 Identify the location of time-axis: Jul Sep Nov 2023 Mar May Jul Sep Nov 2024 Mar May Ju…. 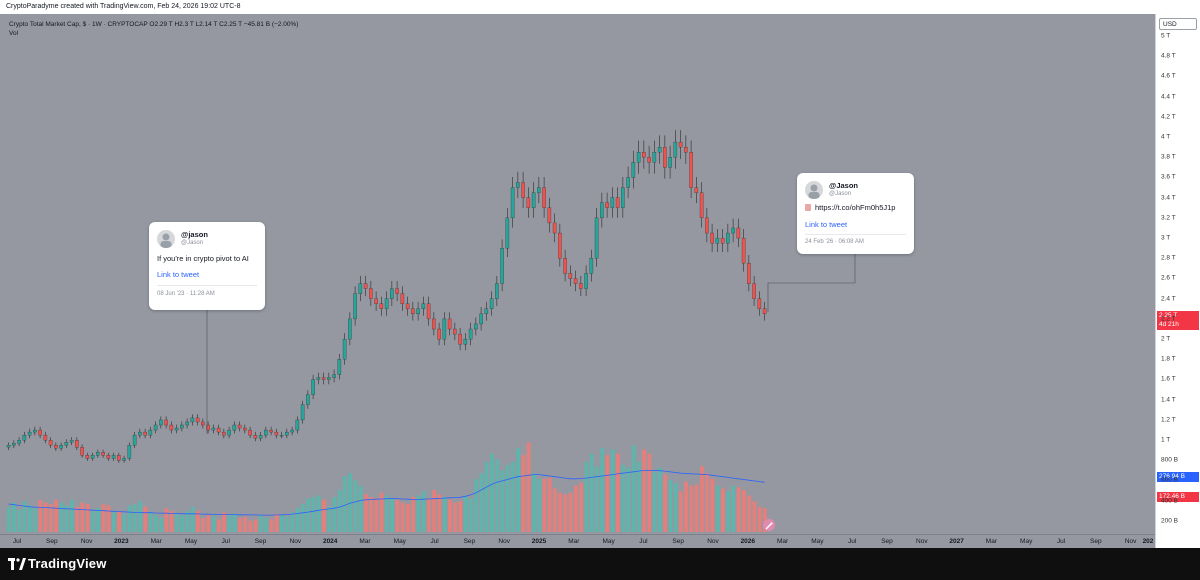
(577, 541).